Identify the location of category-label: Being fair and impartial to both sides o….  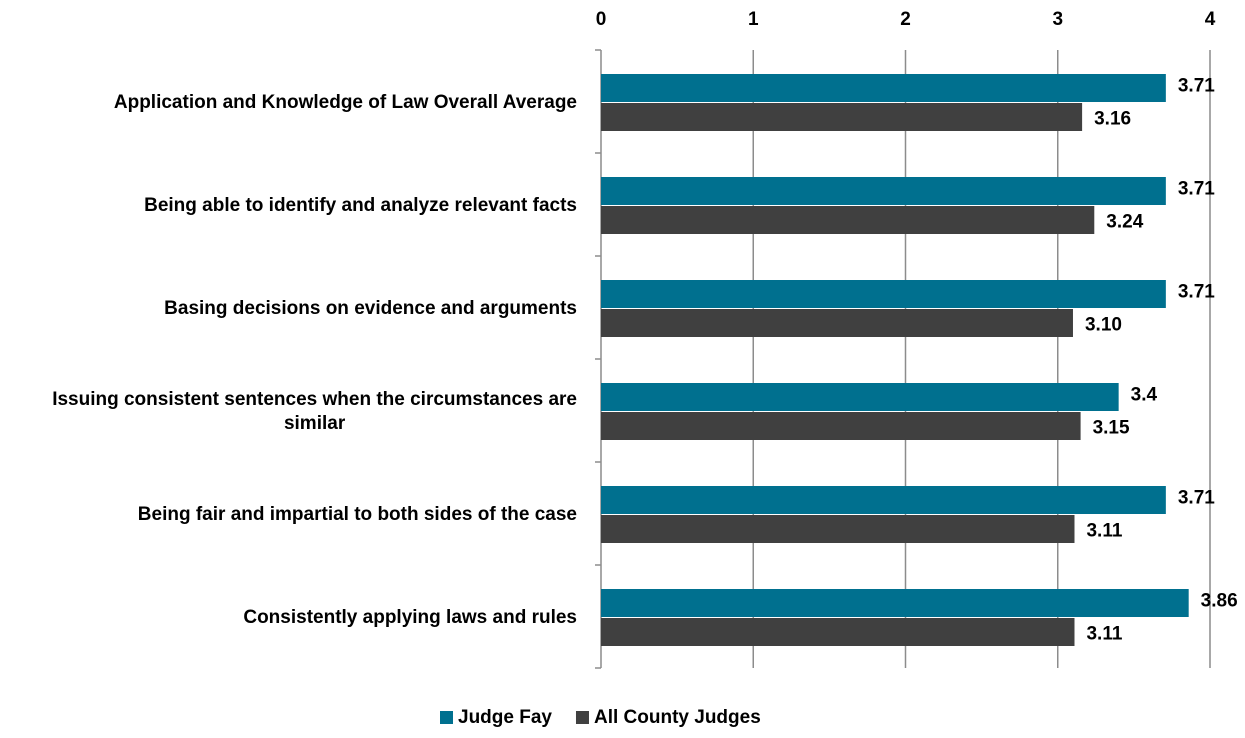
(357, 514).